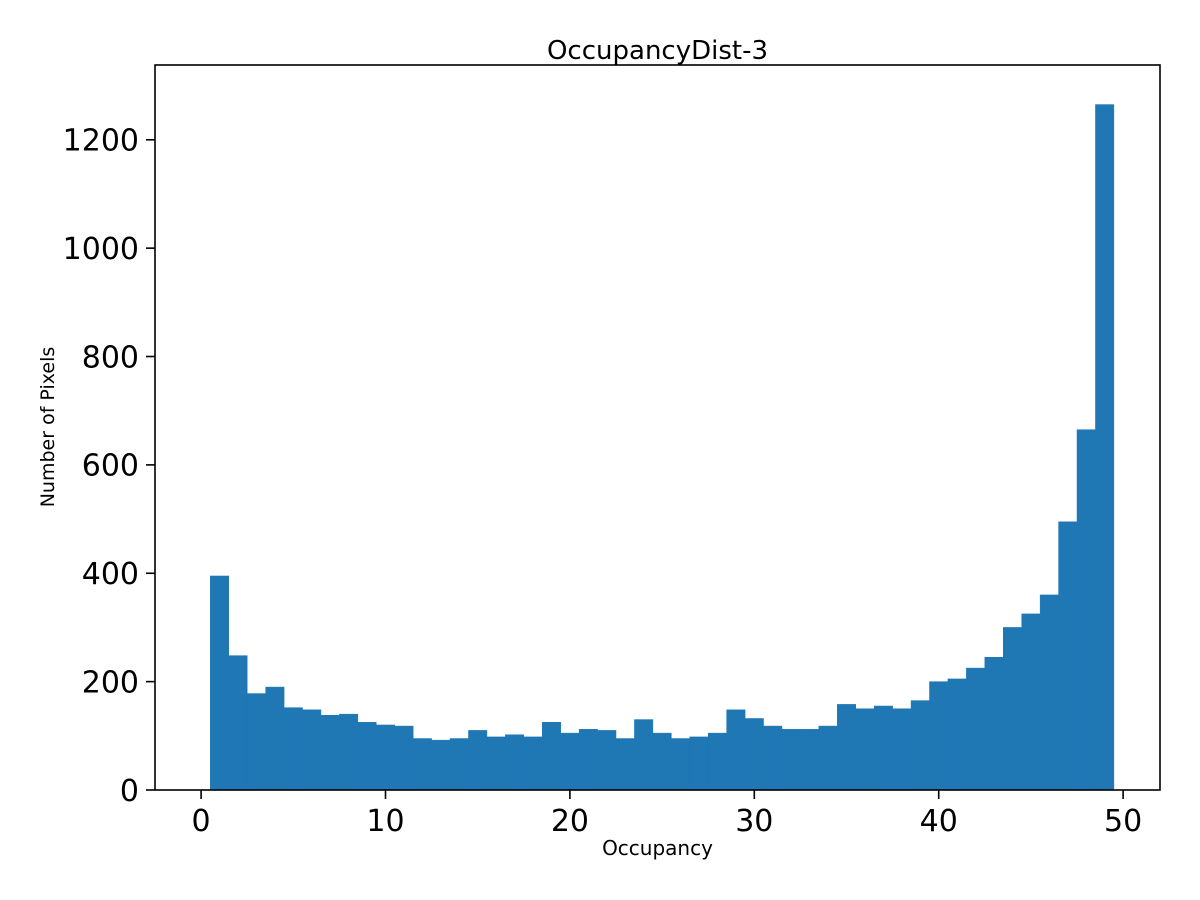  Describe the element at coordinates (1123, 821) in the screenshot. I see `x-tick-label: 50` at that location.